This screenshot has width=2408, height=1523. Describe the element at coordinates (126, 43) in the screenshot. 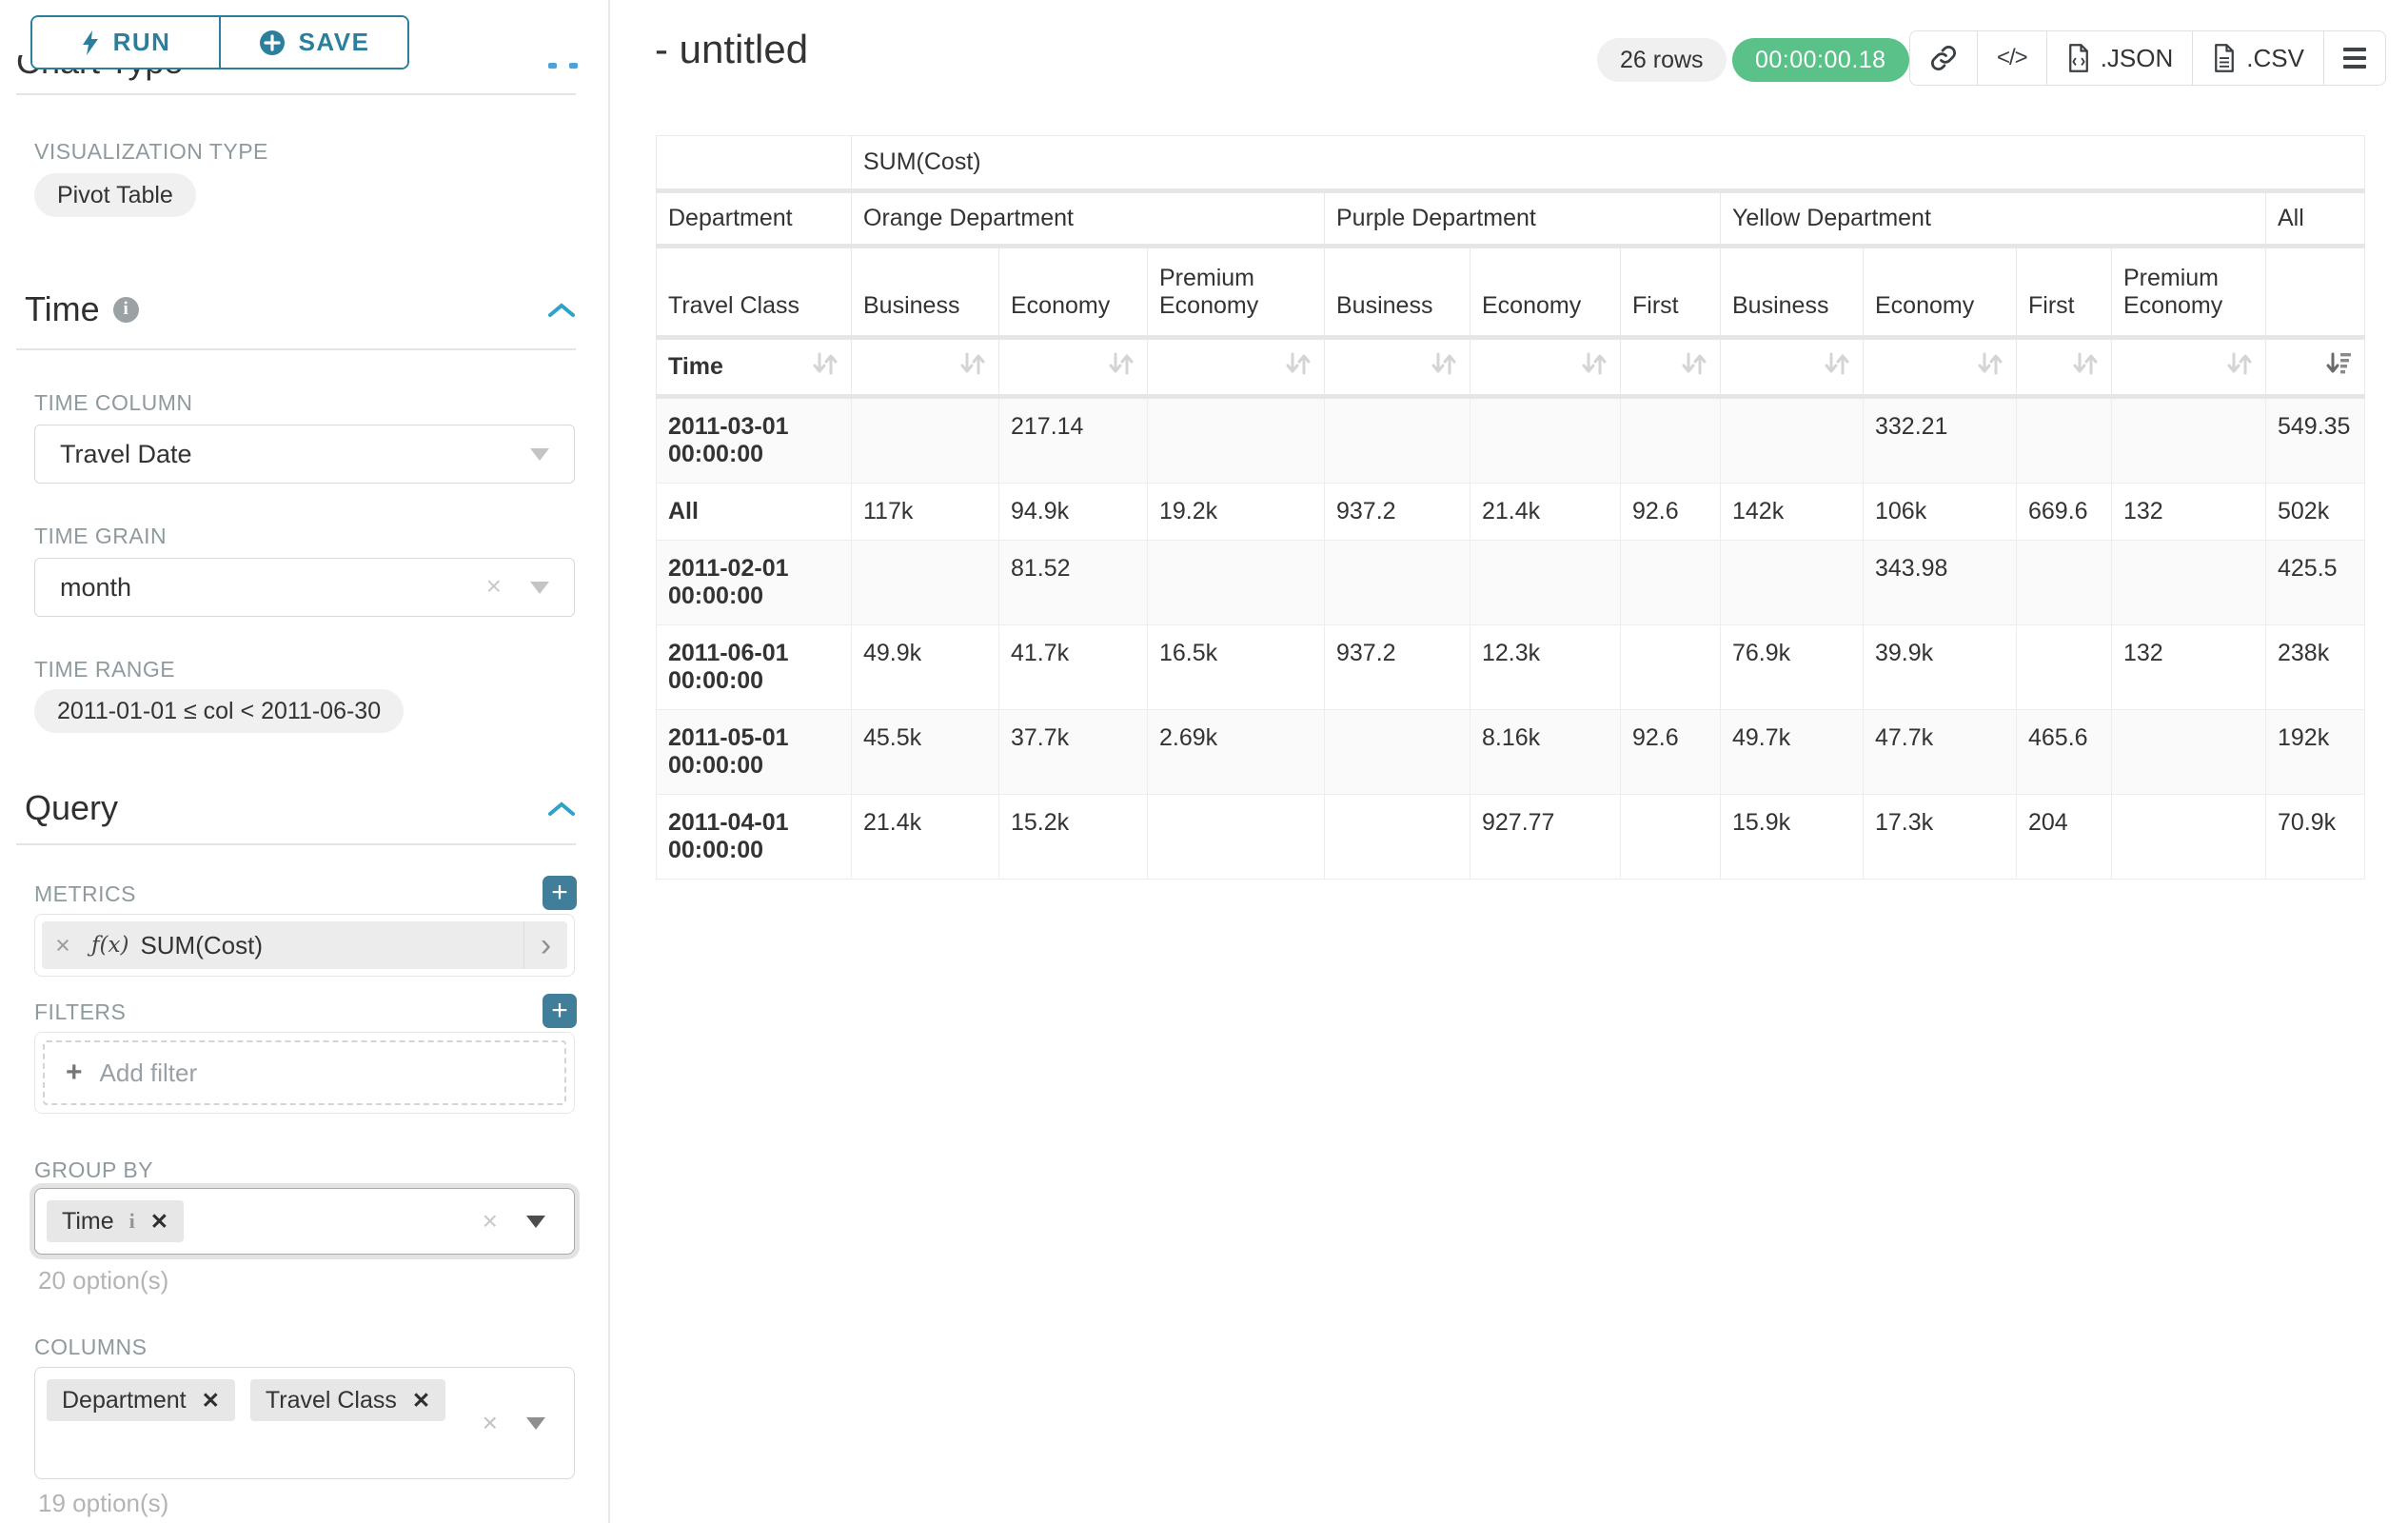

I see `run-button: RUN` at that location.